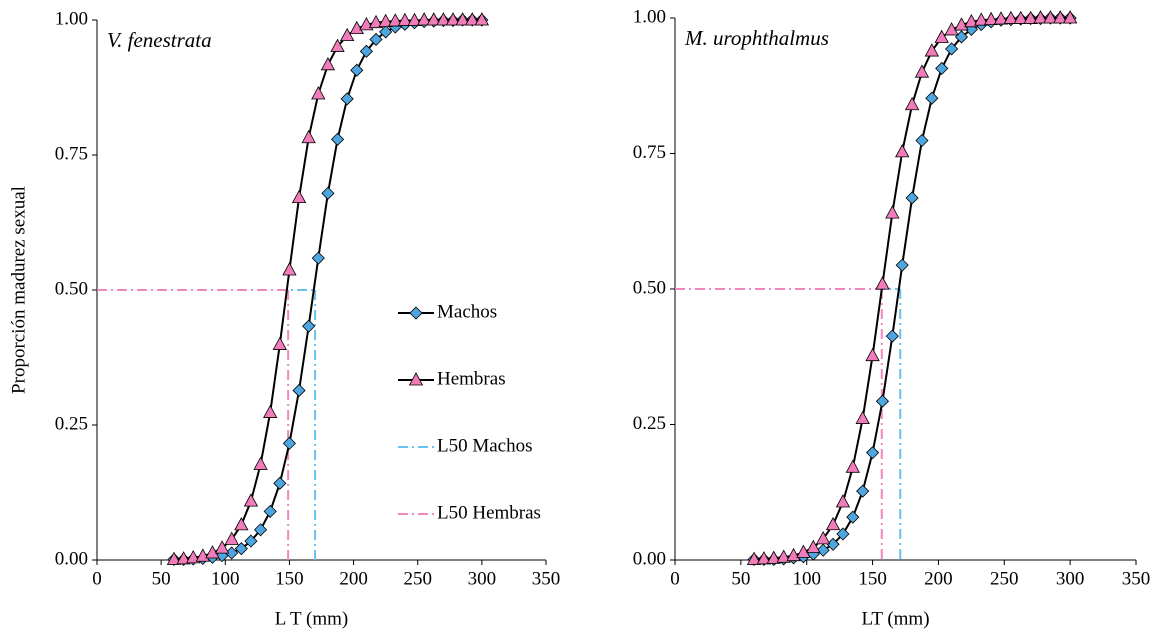 The image size is (1162, 635). I want to click on legend-label: L50 Hembras, so click(489, 512).